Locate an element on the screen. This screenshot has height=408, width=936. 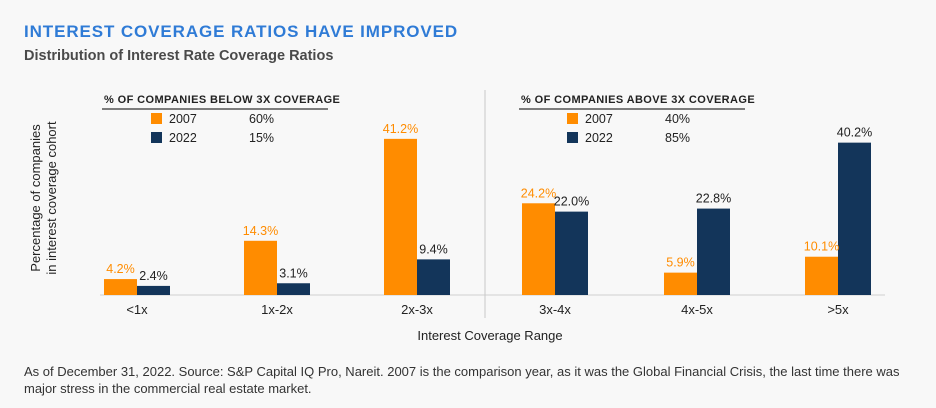
x-axis-label: Interest Coverage Range is located at coordinates (489, 335).